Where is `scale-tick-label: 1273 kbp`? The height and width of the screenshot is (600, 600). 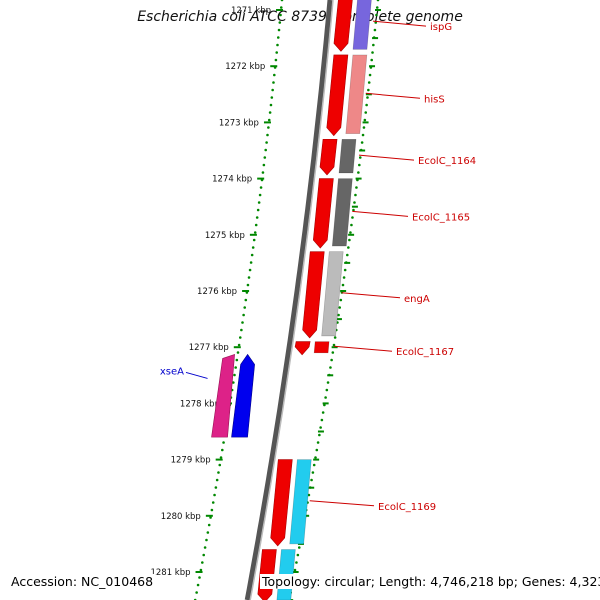
scale-tick-label: 1273 kbp is located at coordinates (239, 123).